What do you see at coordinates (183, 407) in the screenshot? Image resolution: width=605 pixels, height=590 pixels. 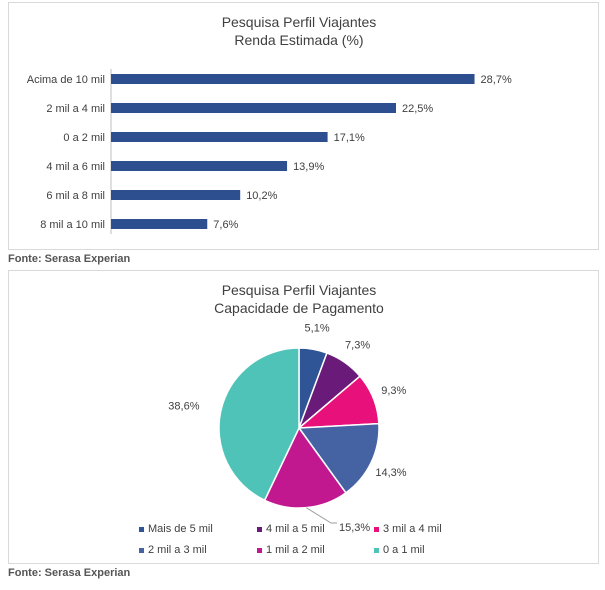 I see `pie-value-label: 38,6%` at bounding box center [183, 407].